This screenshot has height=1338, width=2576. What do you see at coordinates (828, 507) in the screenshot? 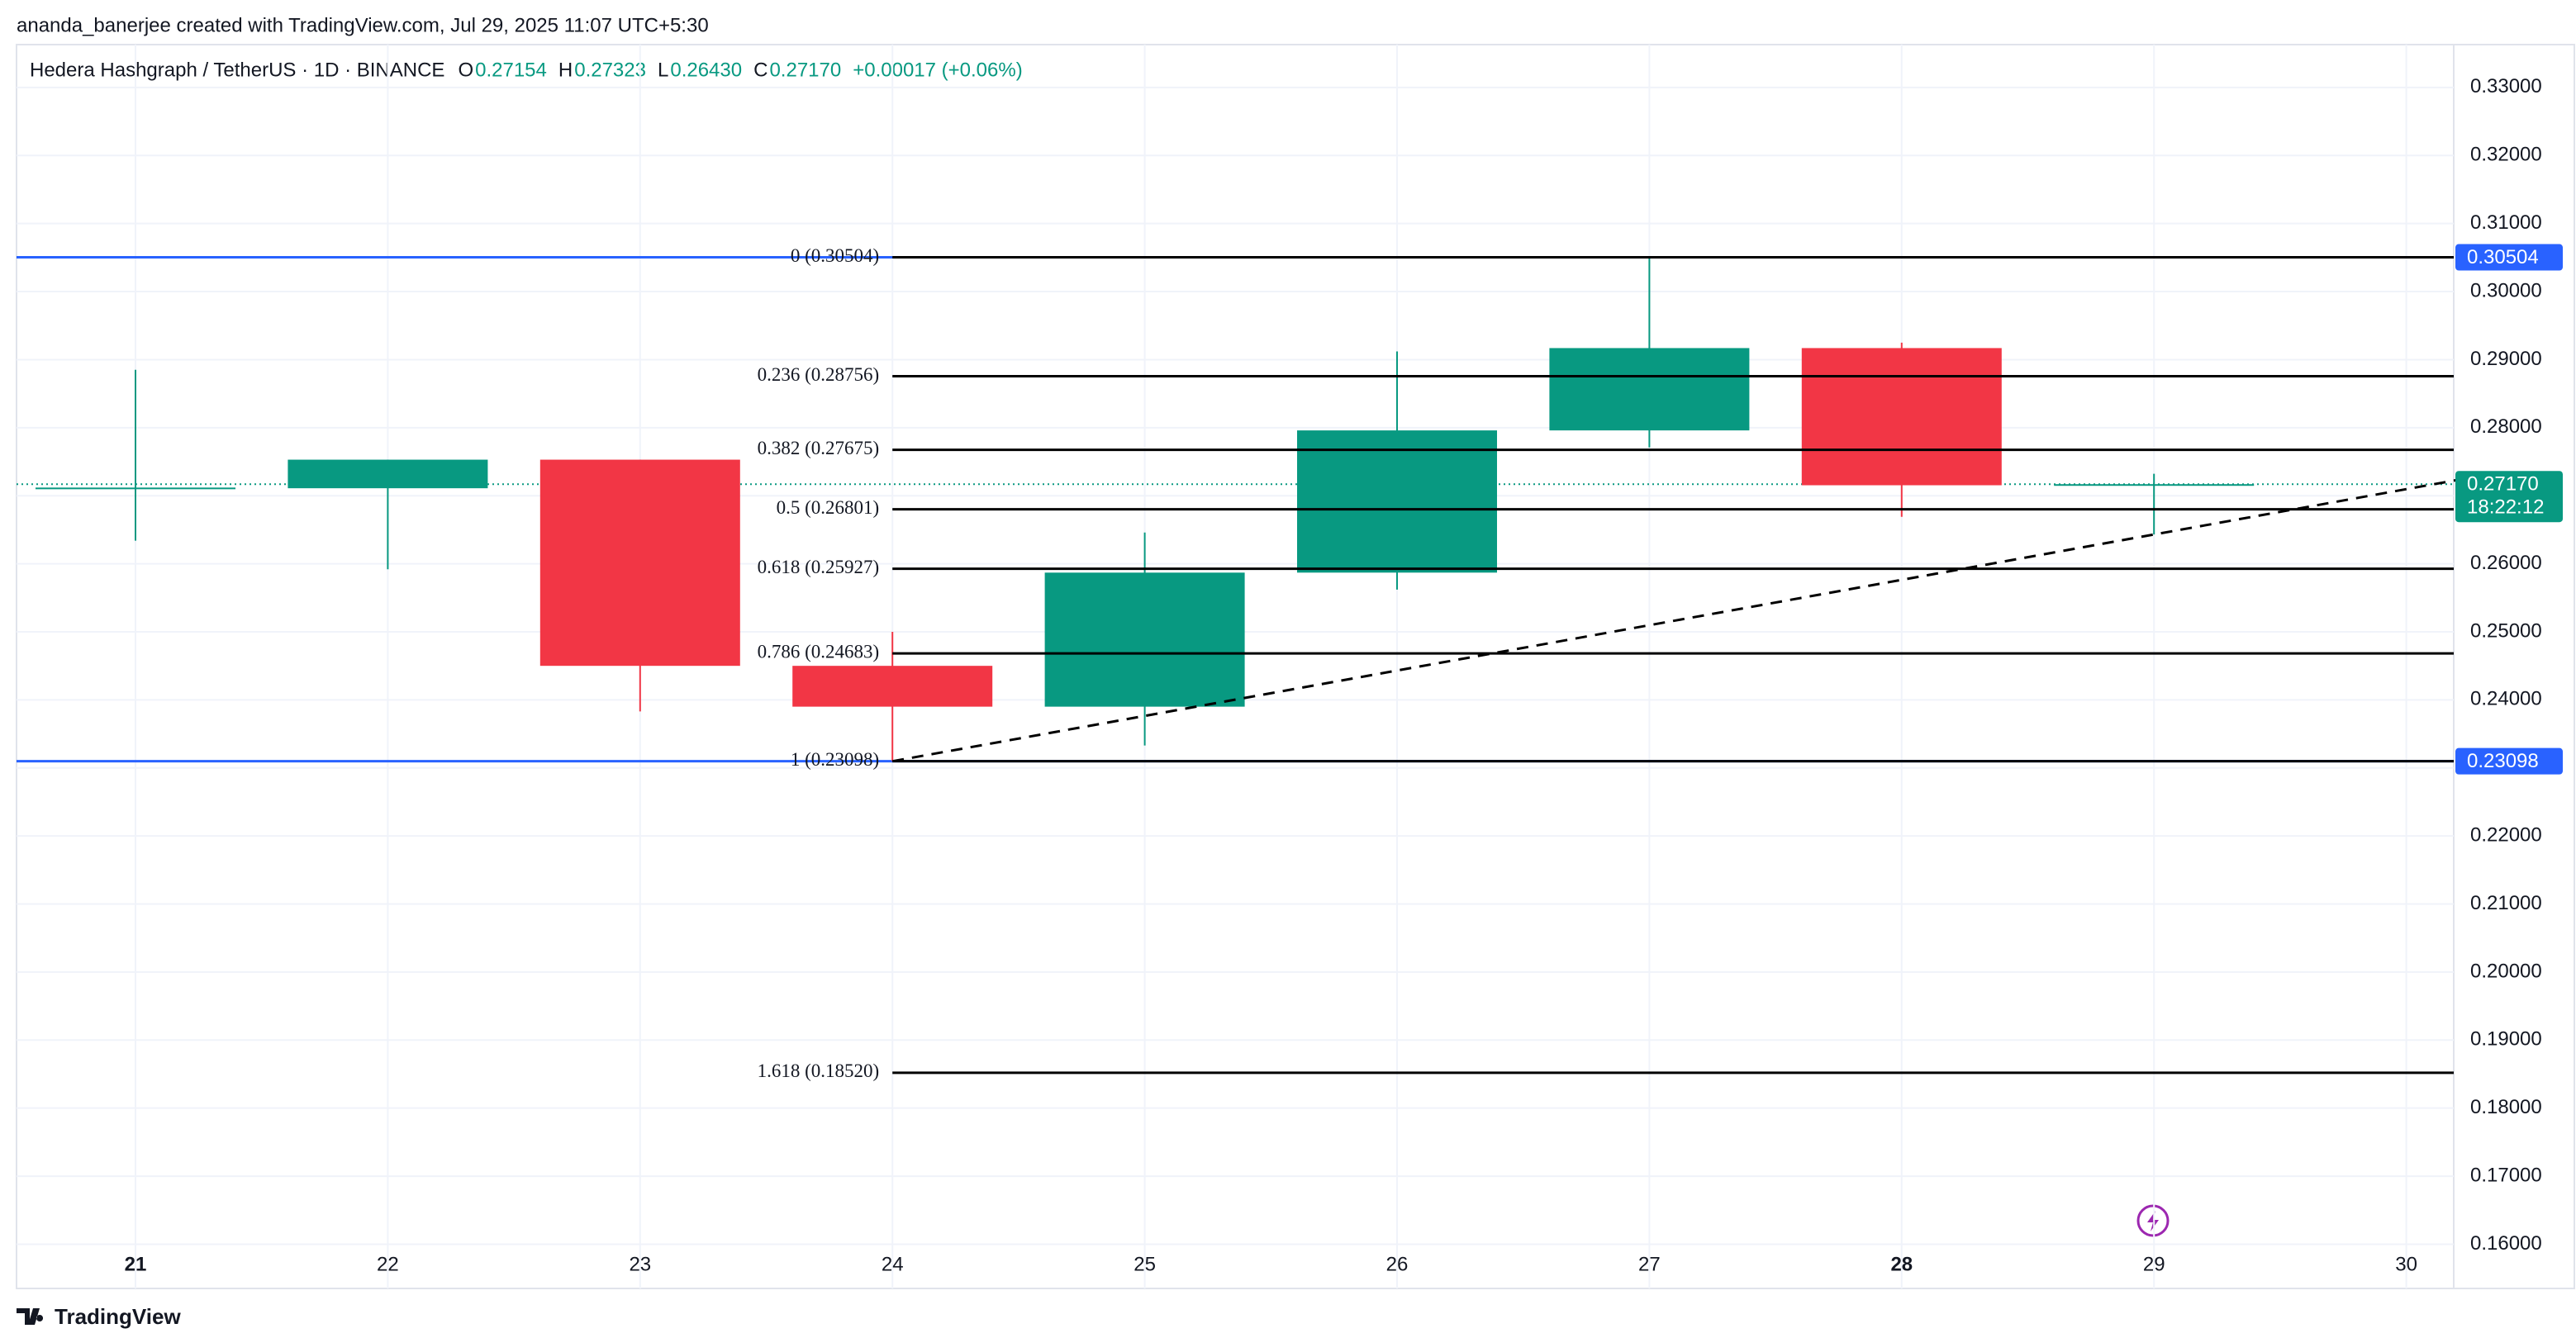
I see `fib-label: 0.5 (0.26801)` at bounding box center [828, 507].